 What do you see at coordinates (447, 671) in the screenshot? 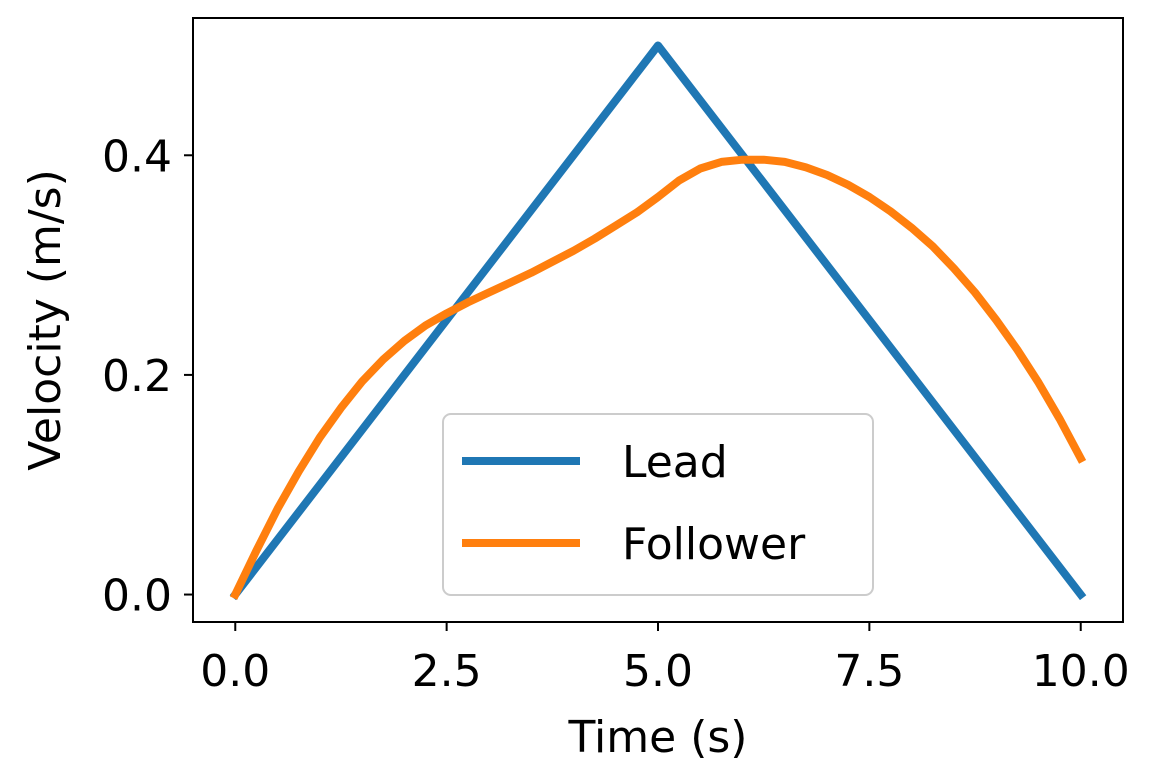
I see `x-tick-label: 2.5` at bounding box center [447, 671].